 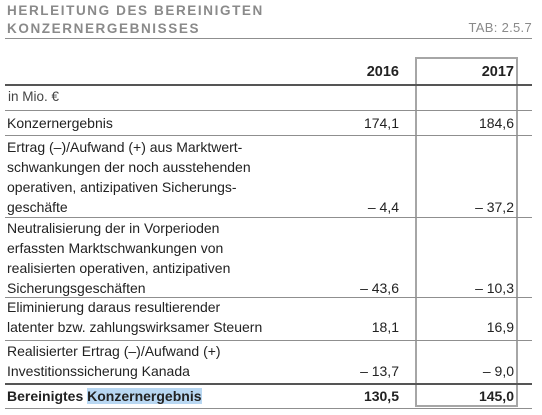 What do you see at coordinates (379, 288) in the screenshot?
I see `value-2016: – 43,6` at bounding box center [379, 288].